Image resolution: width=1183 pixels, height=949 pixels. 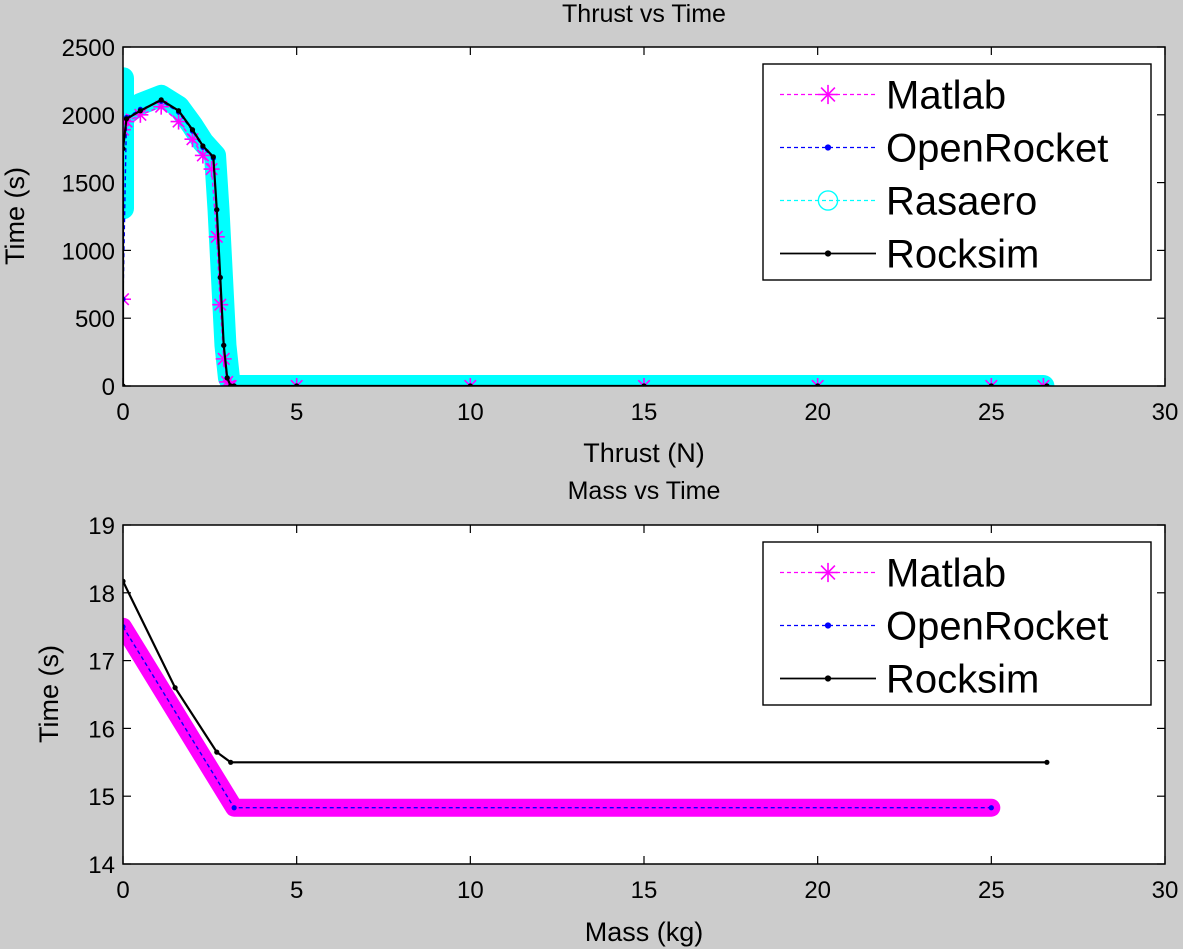 I want to click on thrust-x-tick-label: 15, so click(x=644, y=412).